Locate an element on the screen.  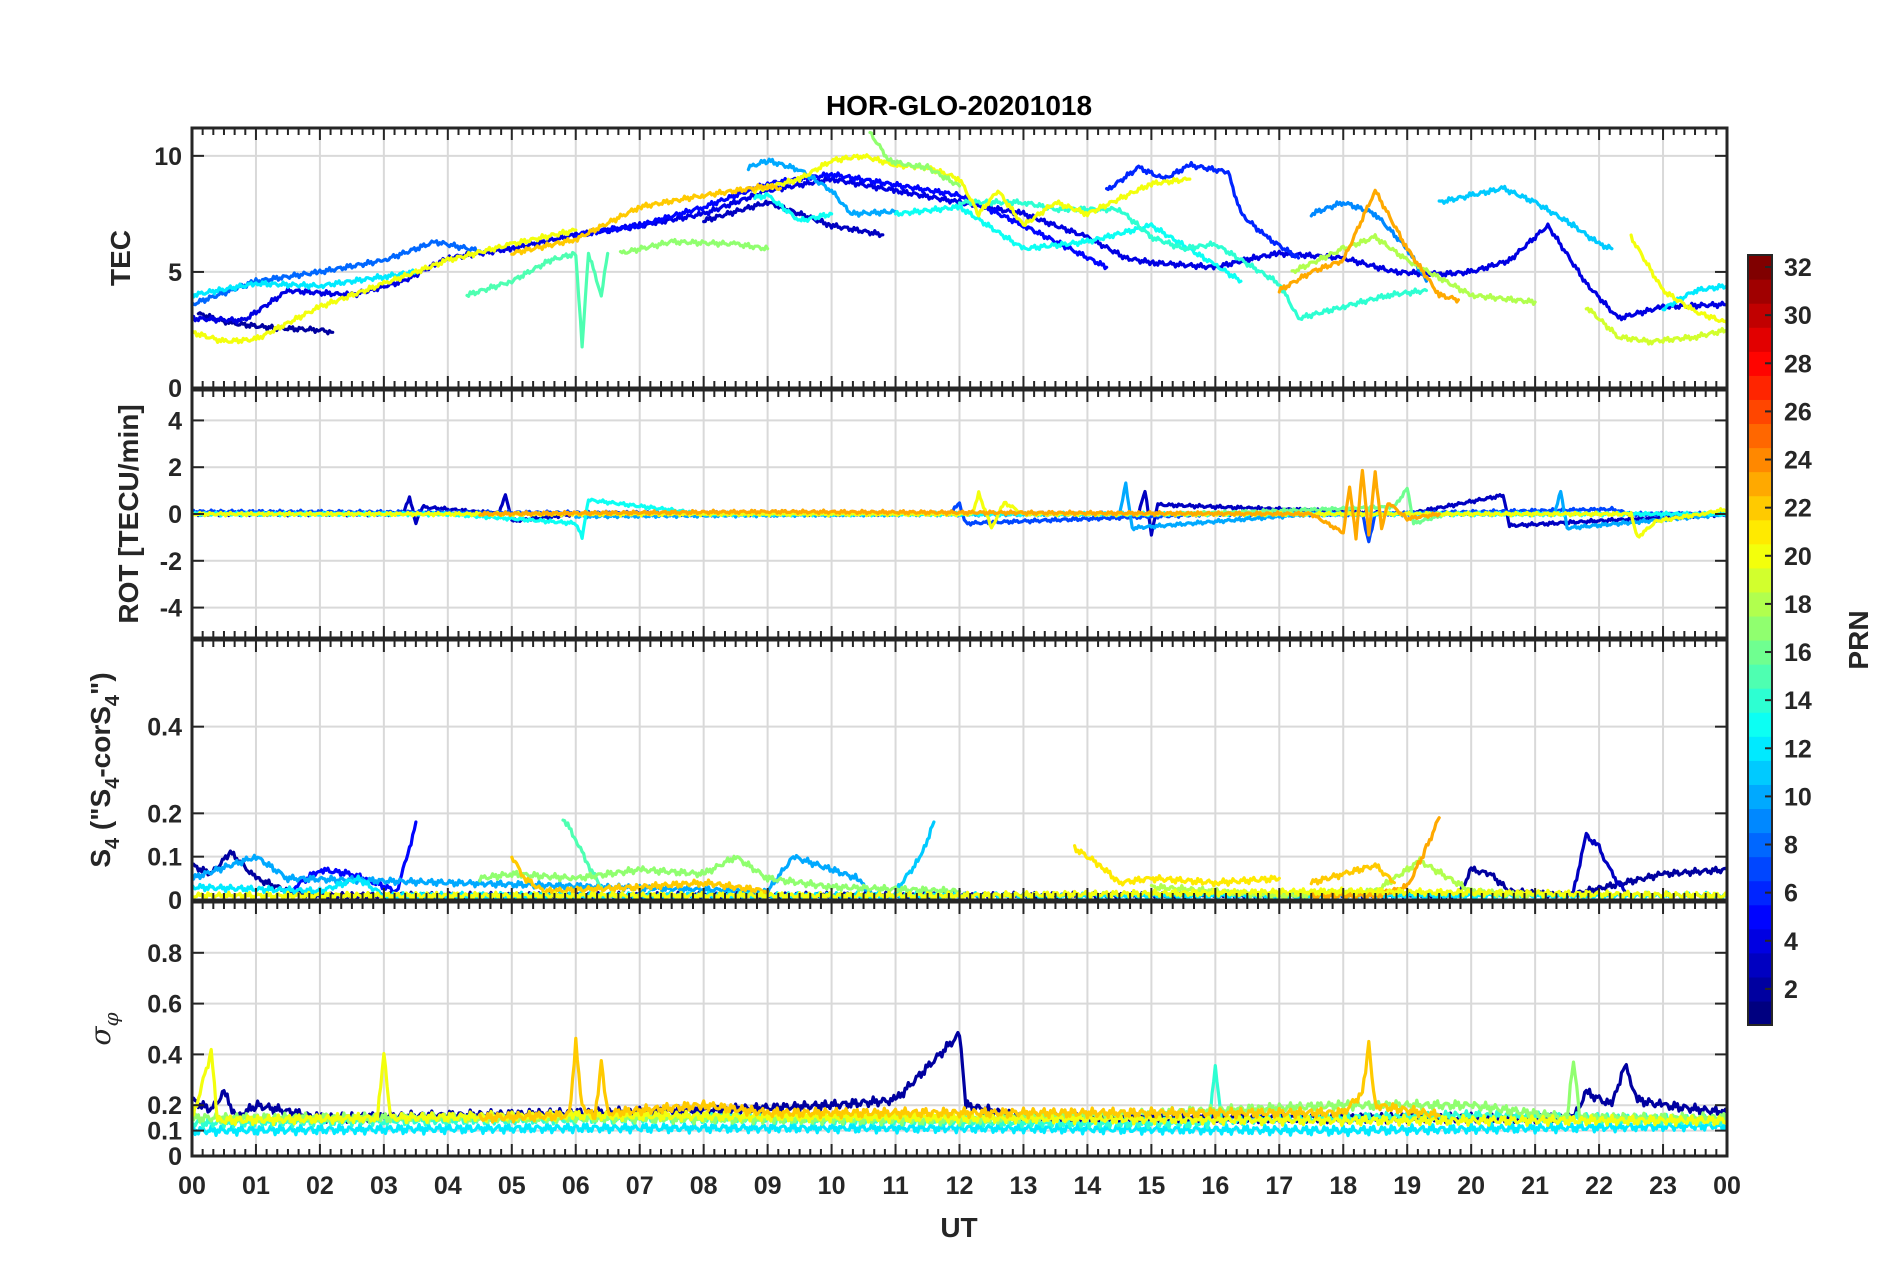
y-tick-label: -2 is located at coordinates (171, 562).